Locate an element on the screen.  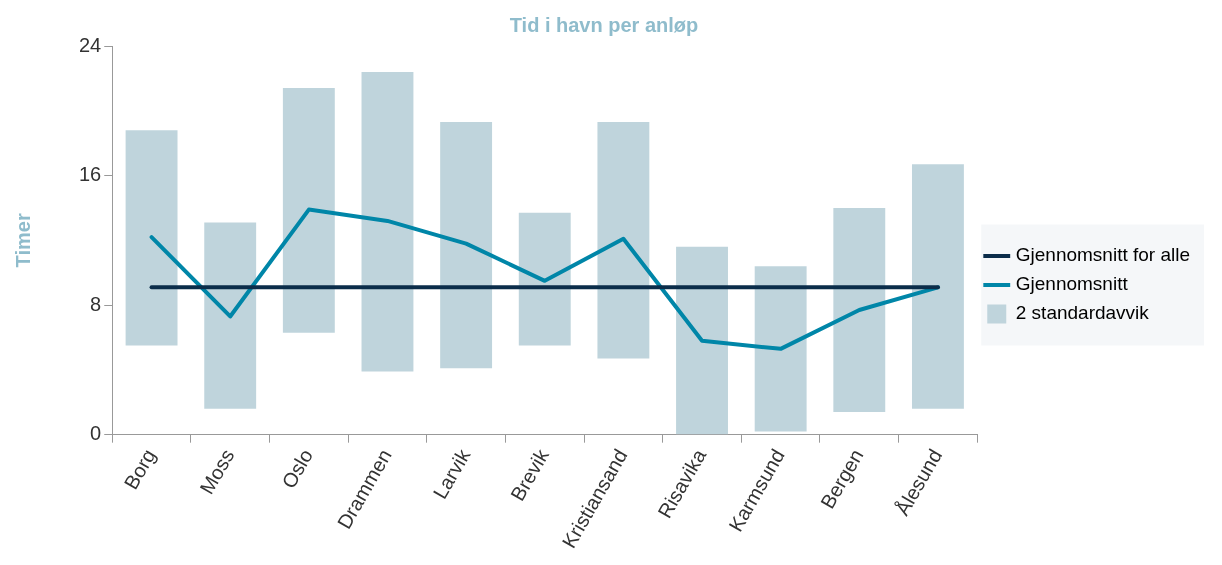
y-axis-title: Timer is located at coordinates (22, 240).